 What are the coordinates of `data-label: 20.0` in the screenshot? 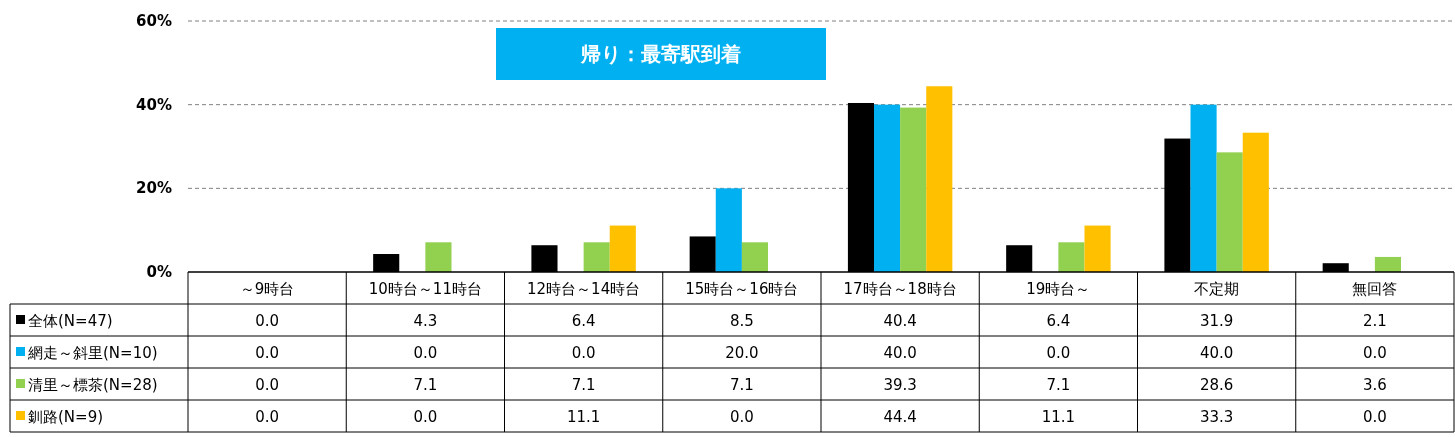 It's located at (742, 353).